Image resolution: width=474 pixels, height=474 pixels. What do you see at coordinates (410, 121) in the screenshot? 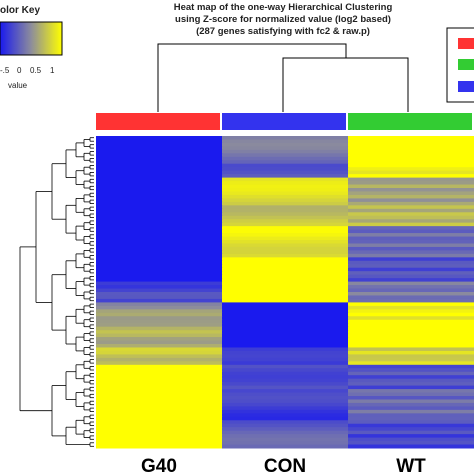
I see `group-bar-wt` at bounding box center [410, 121].